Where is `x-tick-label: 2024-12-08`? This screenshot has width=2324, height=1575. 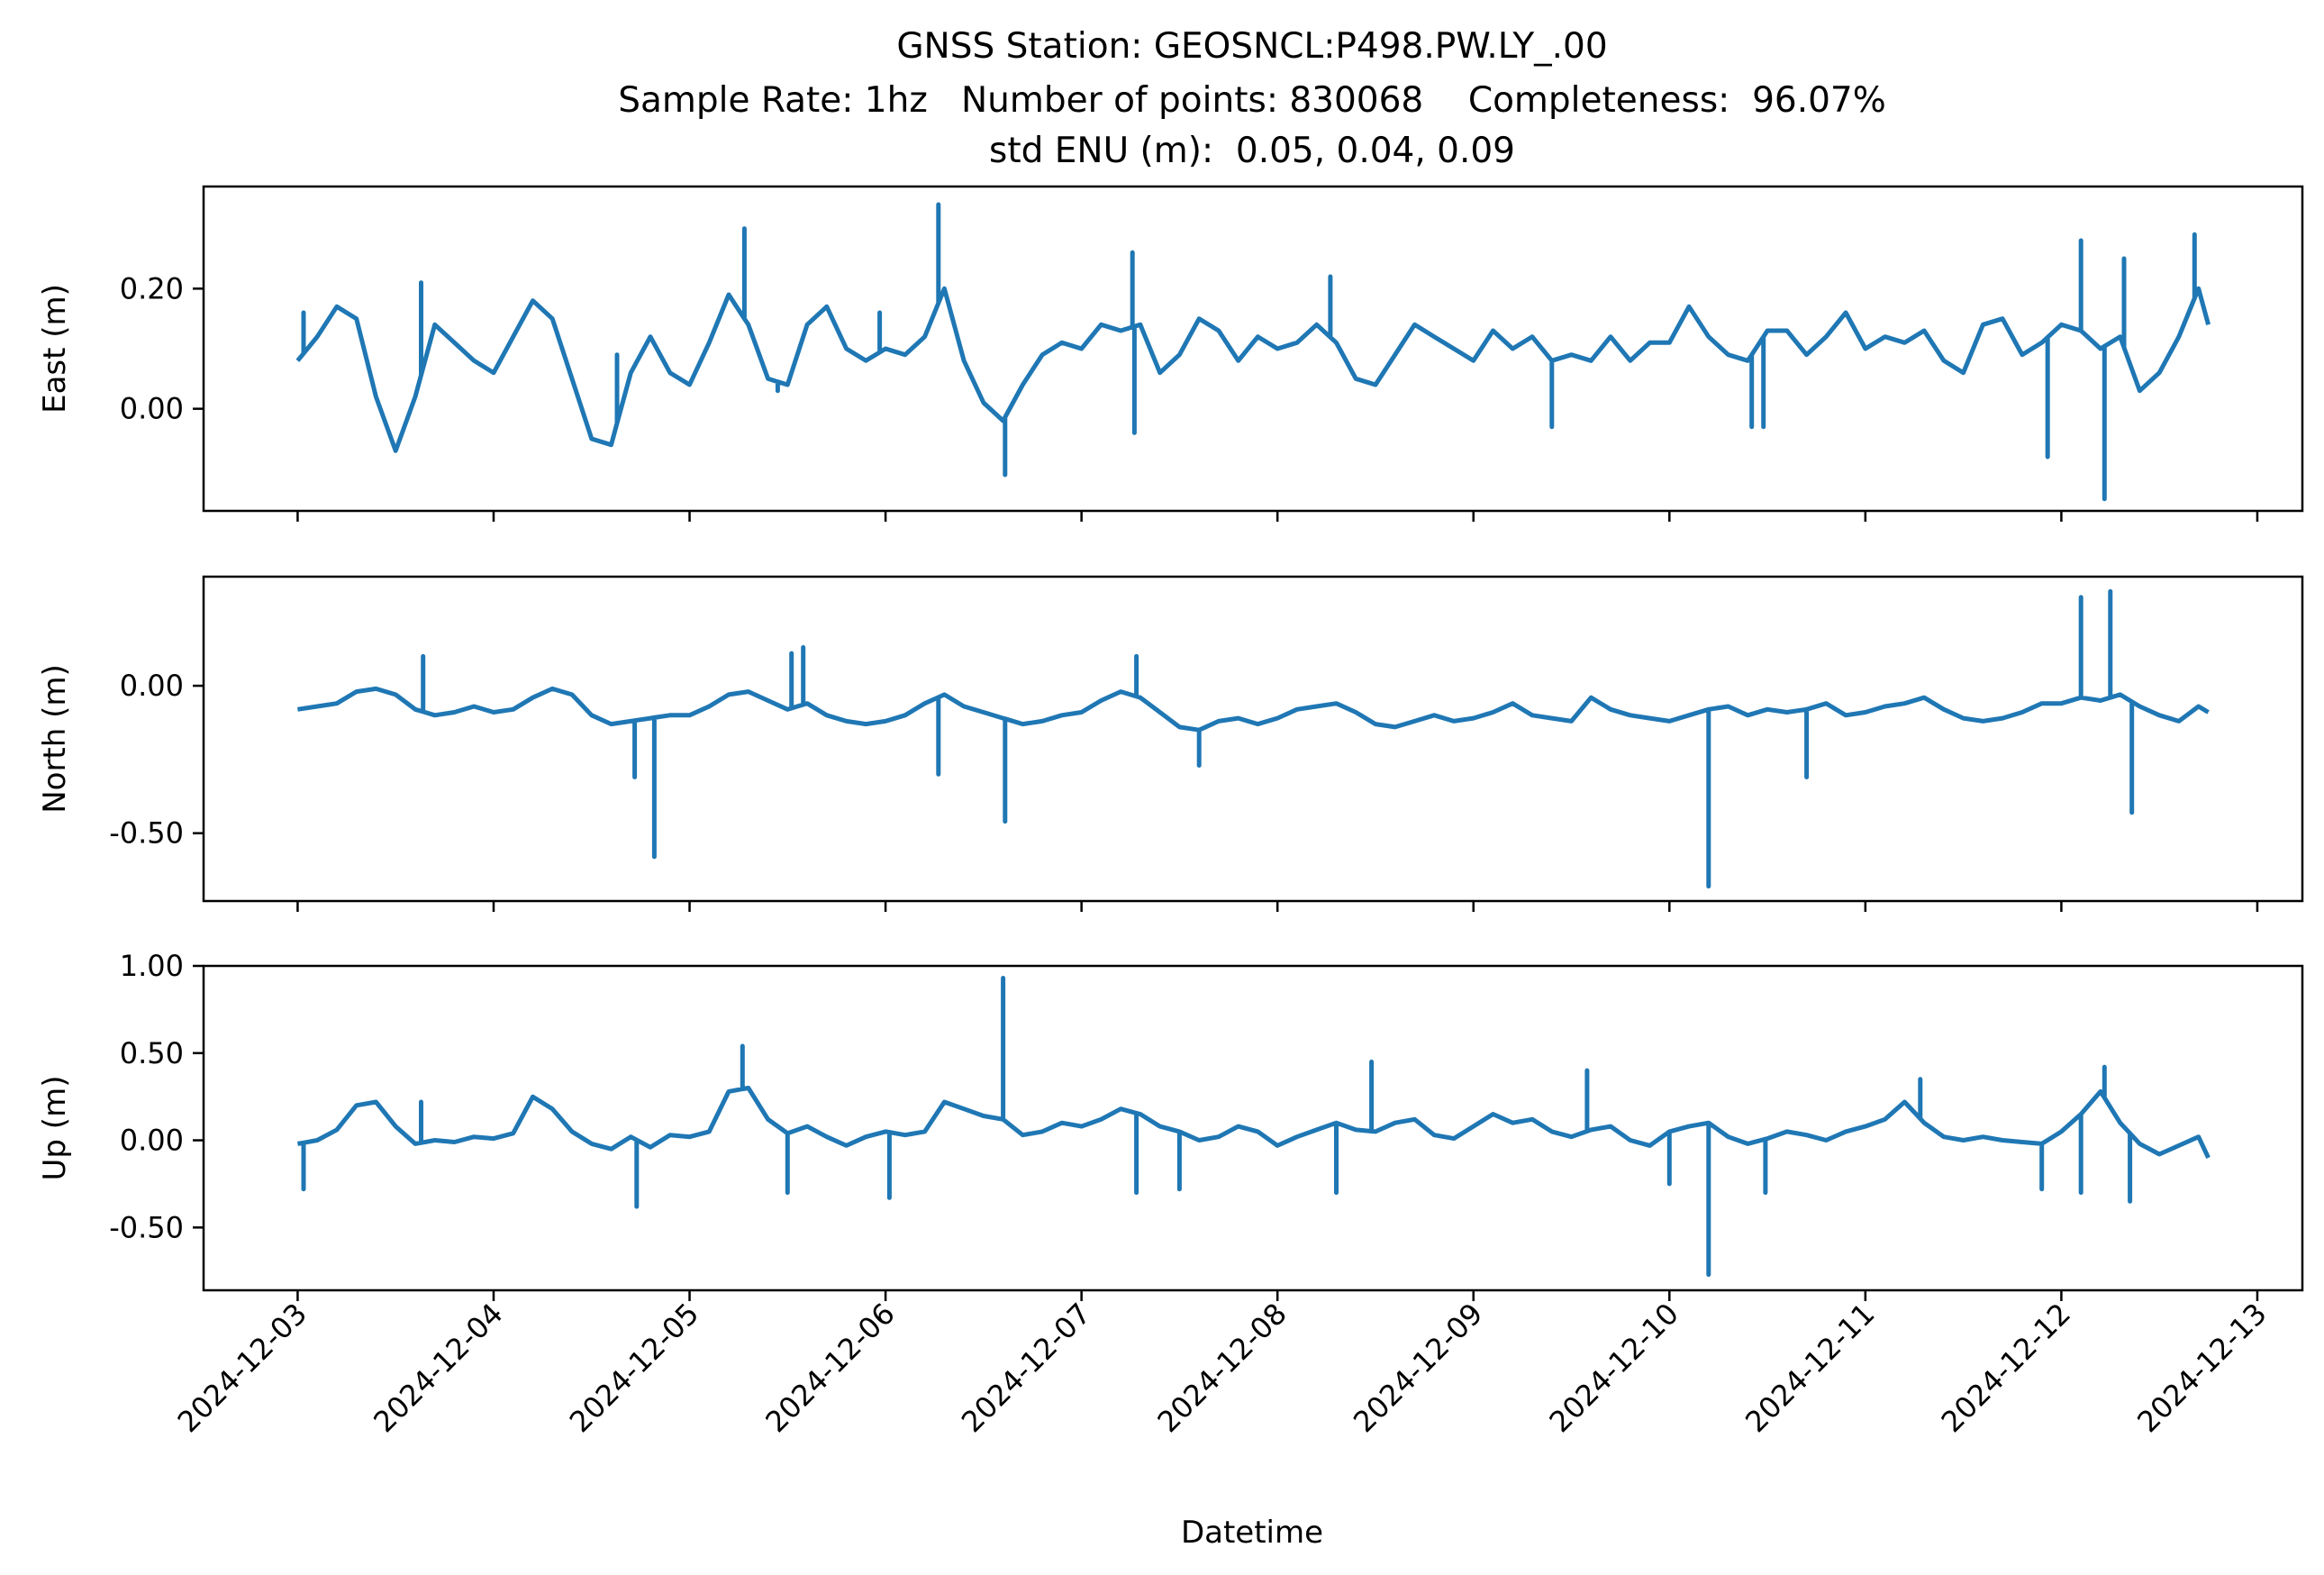
x-tick-label: 2024-12-08 is located at coordinates (1221, 1368).